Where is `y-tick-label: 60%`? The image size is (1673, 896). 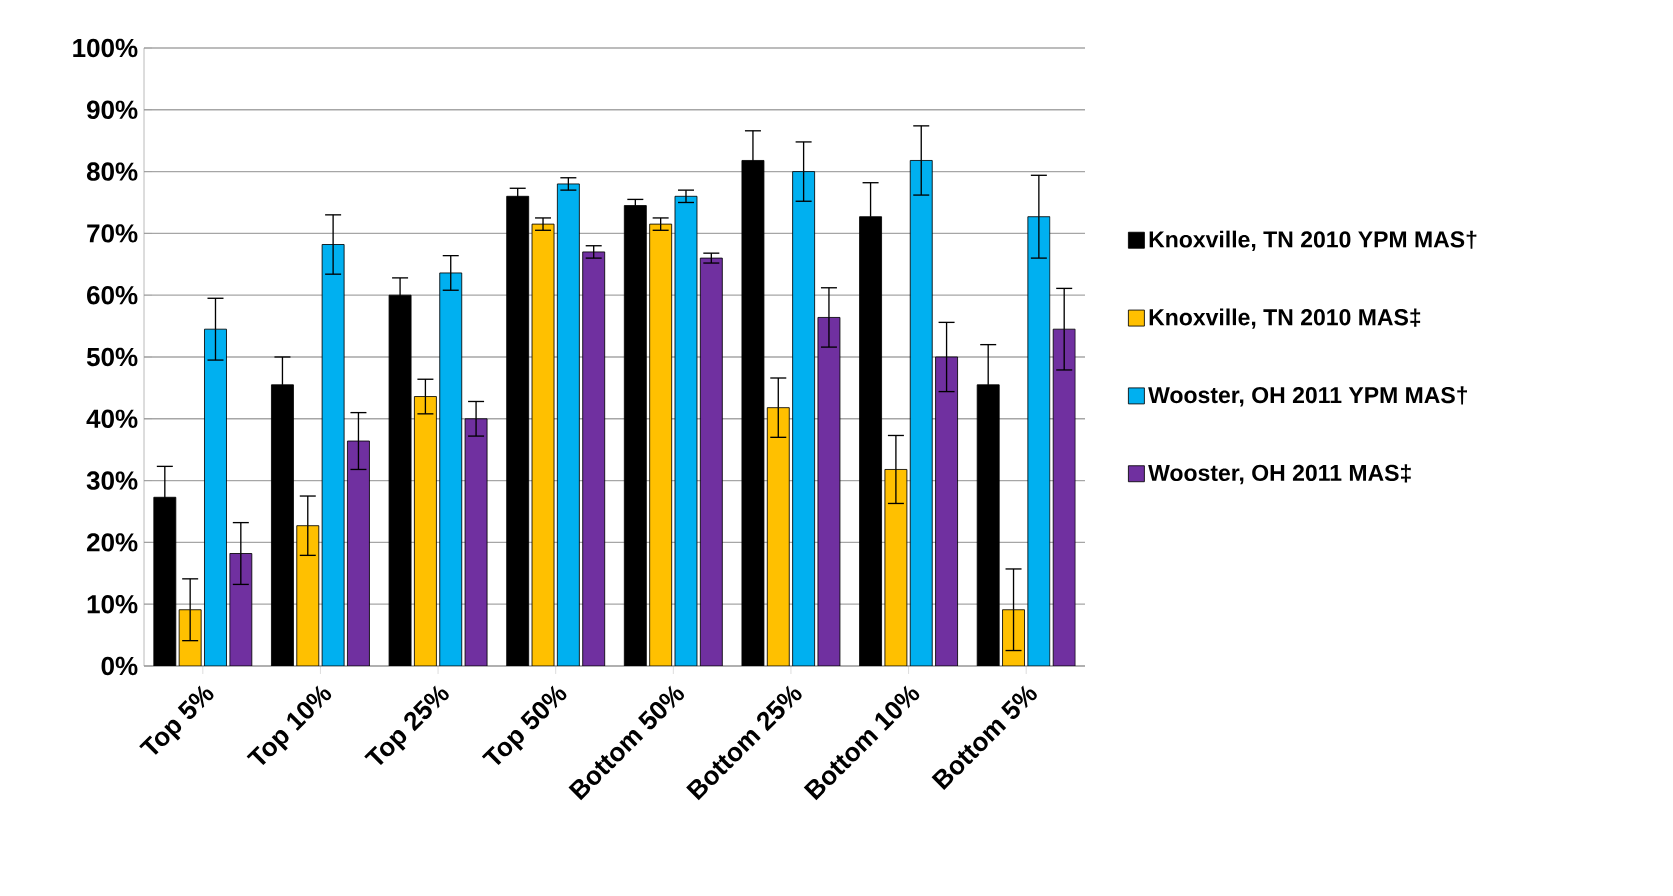
y-tick-label: 60% is located at coordinates (112, 295).